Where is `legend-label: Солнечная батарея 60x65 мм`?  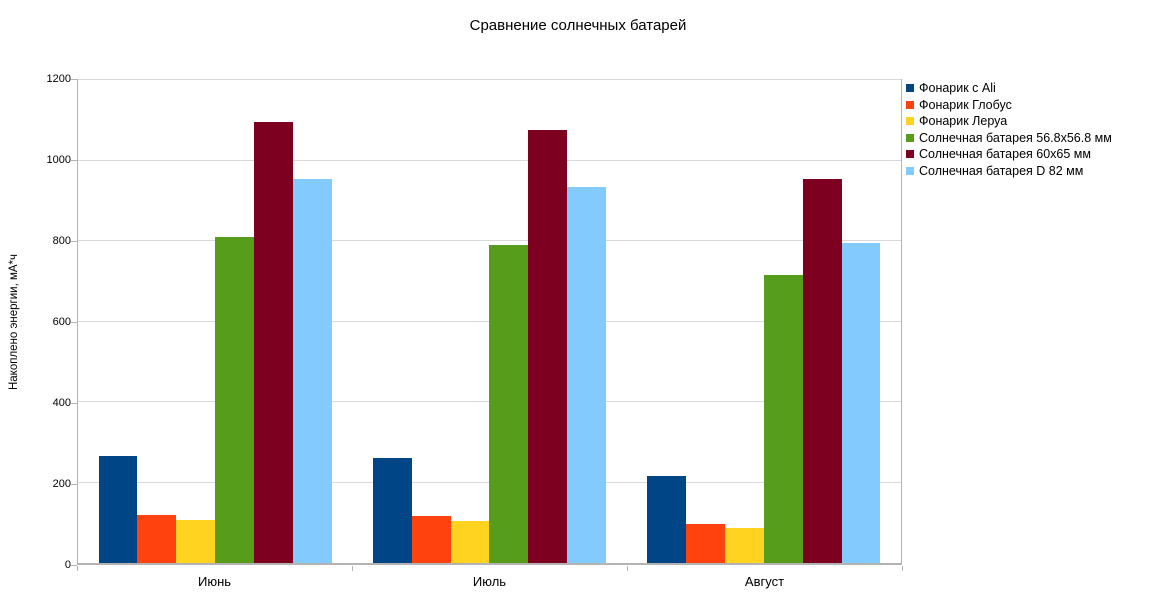
legend-label: Солнечная батарея 60x65 мм is located at coordinates (1005, 154).